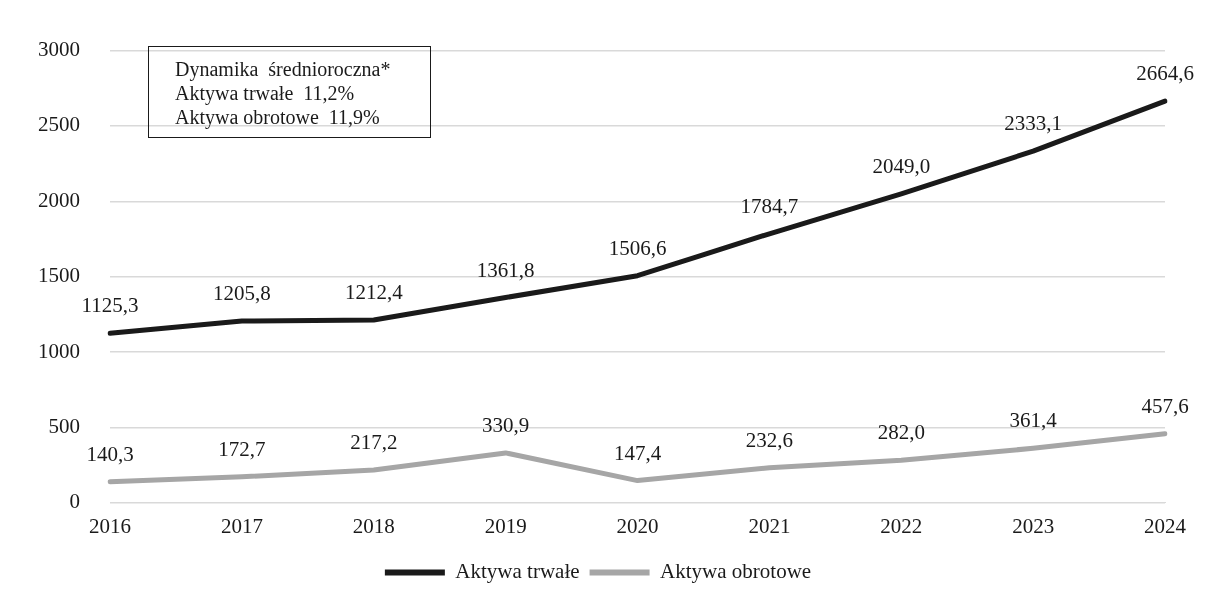 This screenshot has width=1208, height=601. I want to click on y-tick-label: 0, so click(74, 501).